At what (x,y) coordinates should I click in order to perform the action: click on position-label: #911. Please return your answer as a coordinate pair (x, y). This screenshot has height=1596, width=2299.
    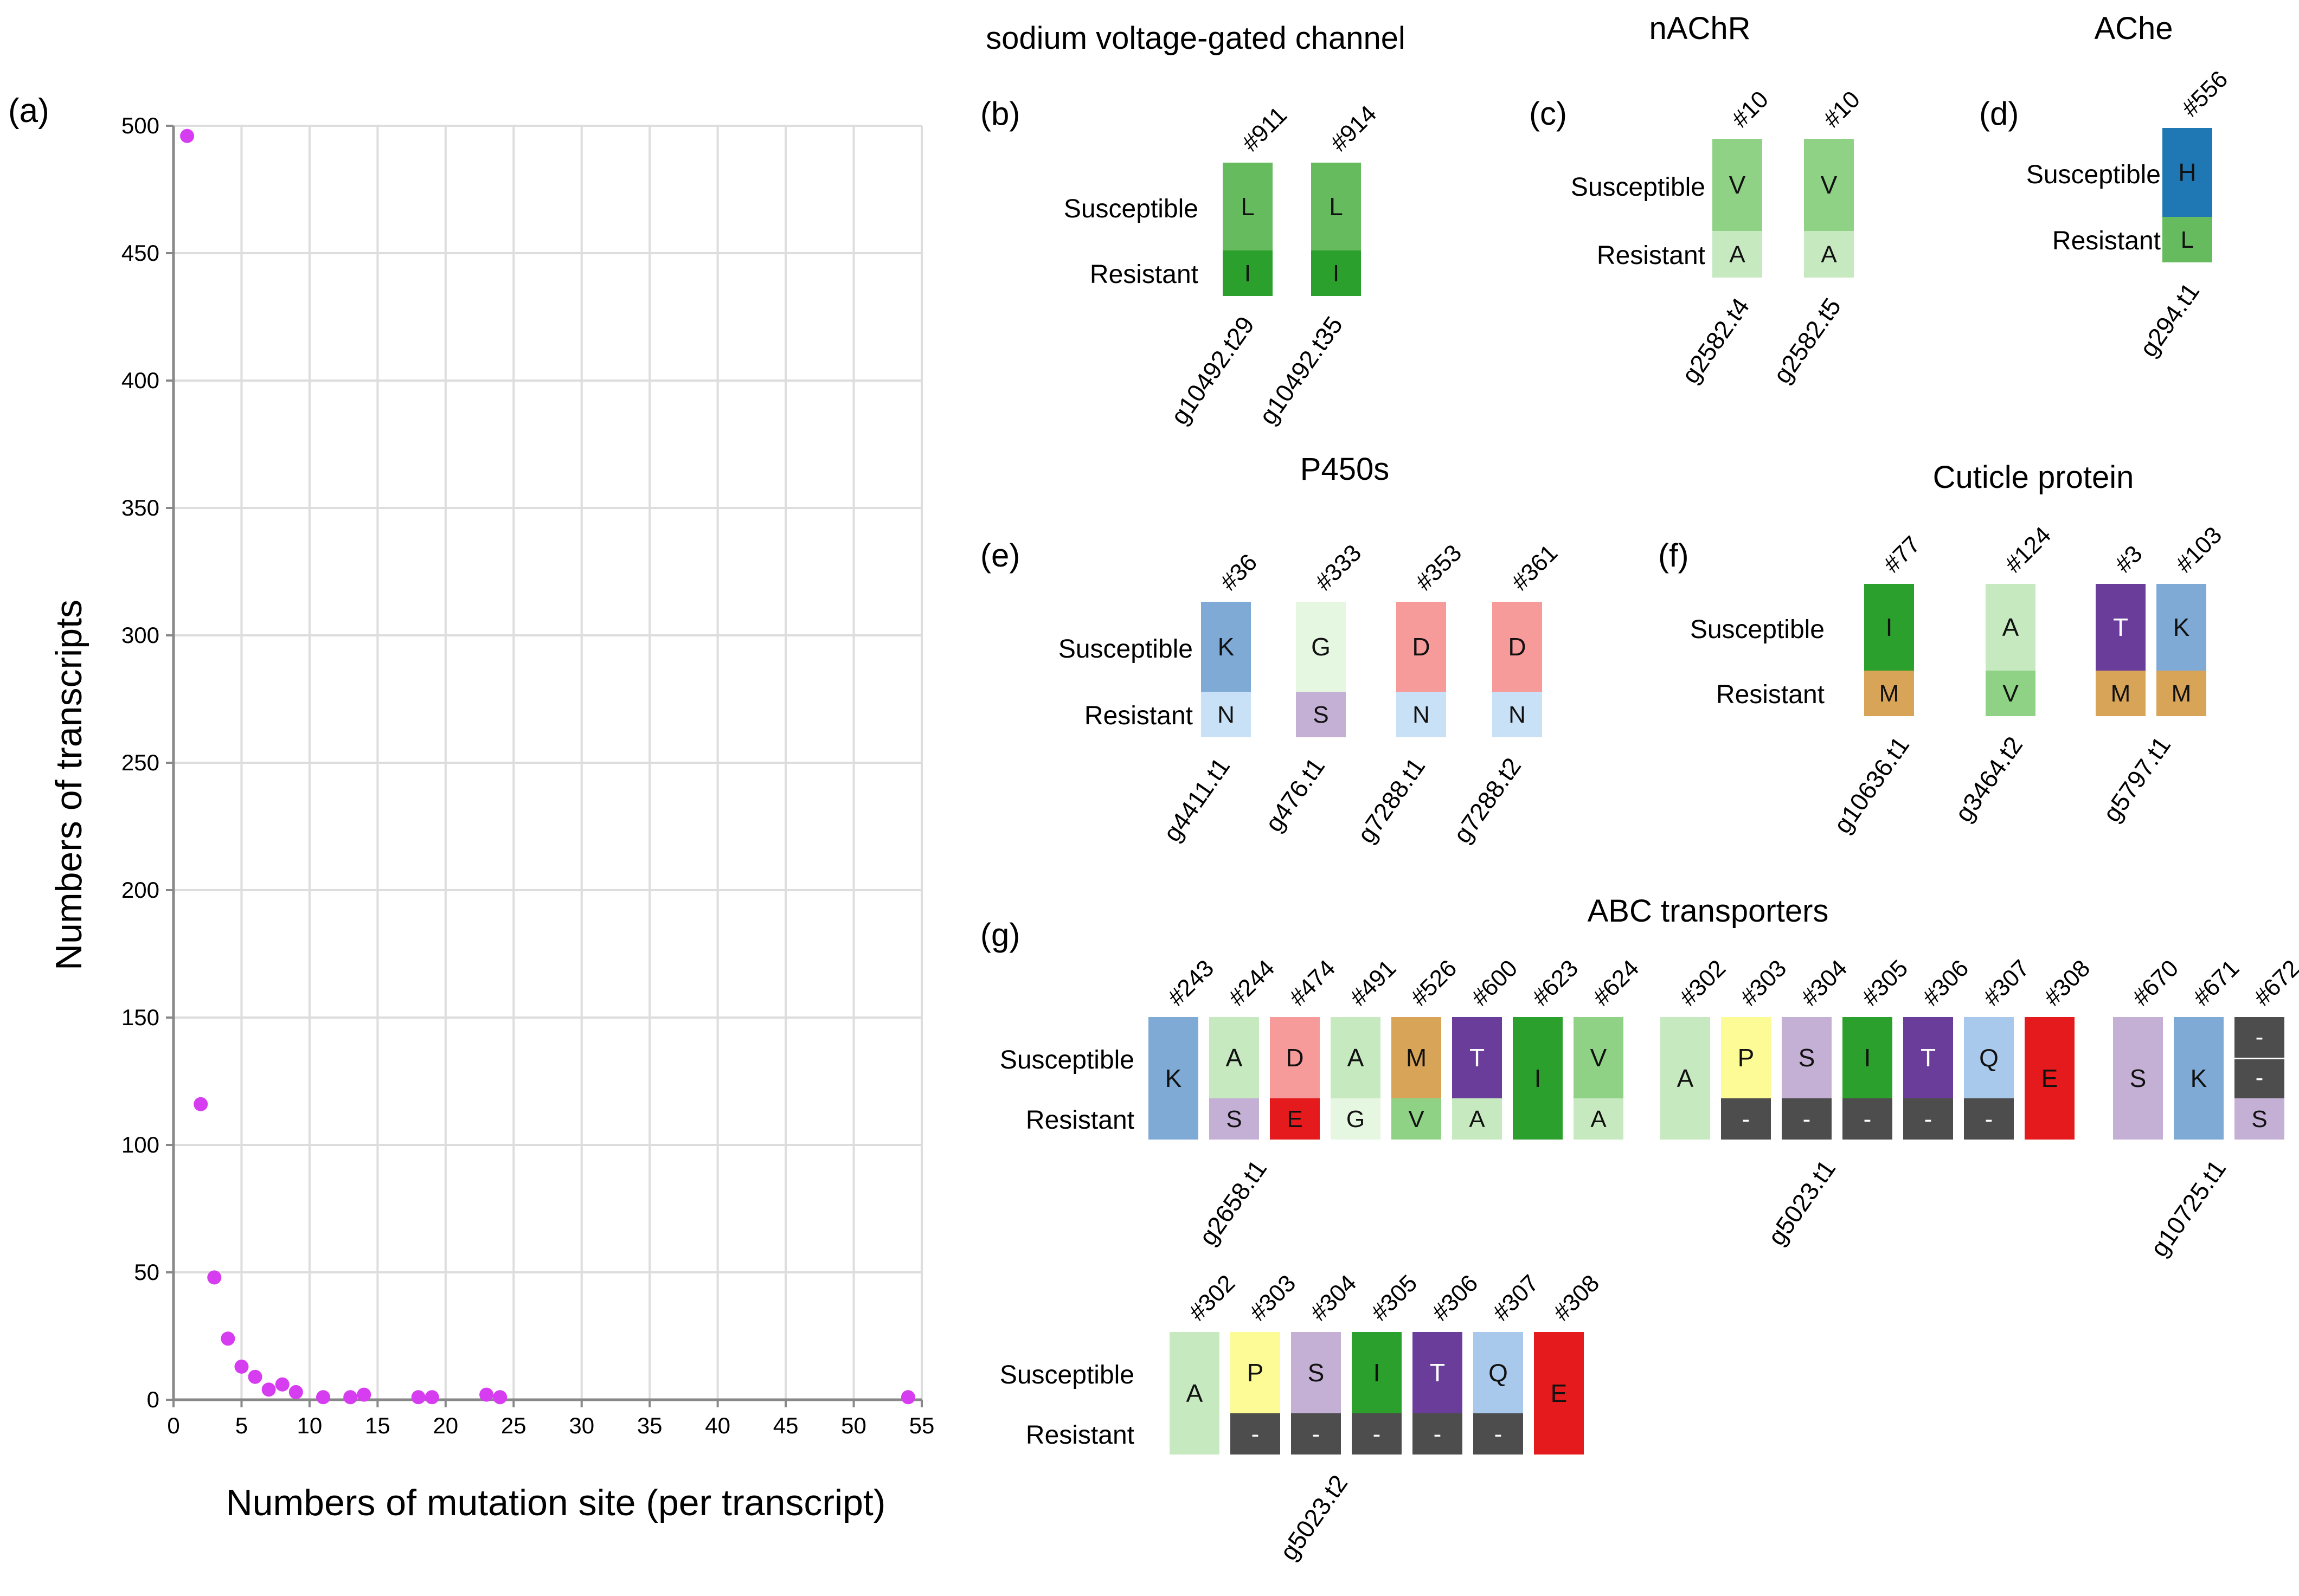
    Looking at the image, I should click on (1264, 129).